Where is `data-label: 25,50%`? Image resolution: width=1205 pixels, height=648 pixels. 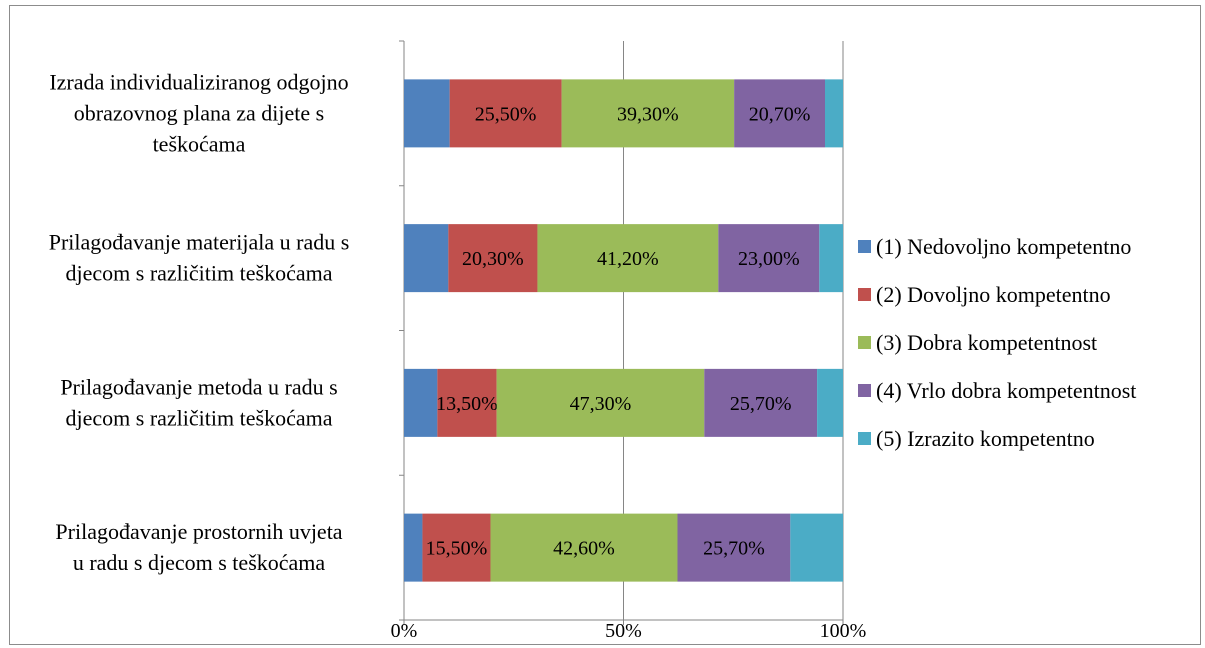 data-label: 25,50% is located at coordinates (506, 114).